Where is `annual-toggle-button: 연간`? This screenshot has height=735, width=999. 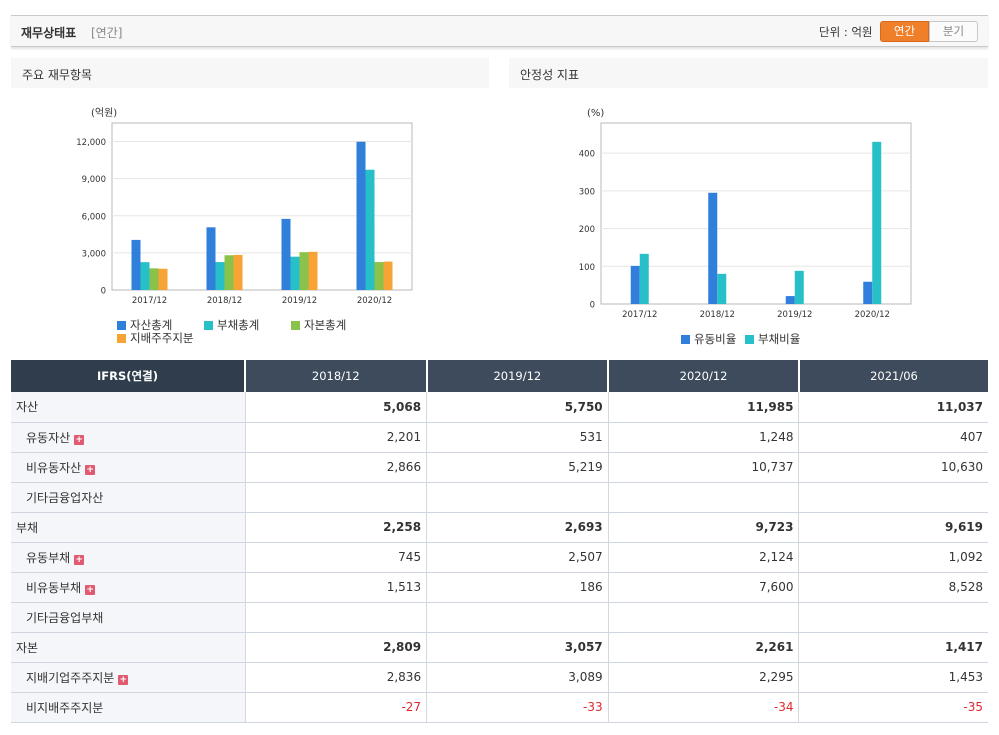
annual-toggle-button: 연간 is located at coordinates (904, 31).